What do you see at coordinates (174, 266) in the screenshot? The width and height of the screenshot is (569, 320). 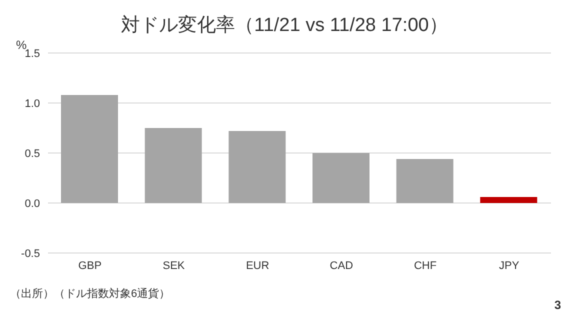 I see `x-tick-label: SEK` at bounding box center [174, 266].